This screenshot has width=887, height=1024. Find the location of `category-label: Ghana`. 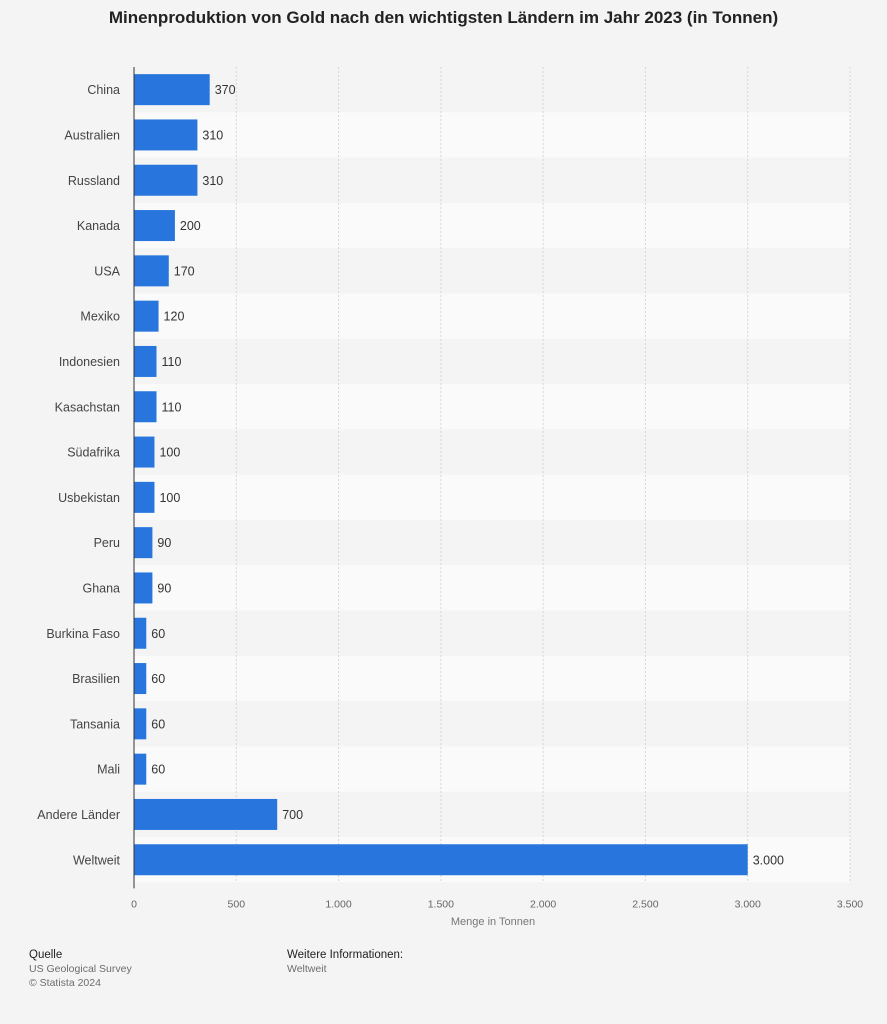

category-label: Ghana is located at coordinates (101, 588).